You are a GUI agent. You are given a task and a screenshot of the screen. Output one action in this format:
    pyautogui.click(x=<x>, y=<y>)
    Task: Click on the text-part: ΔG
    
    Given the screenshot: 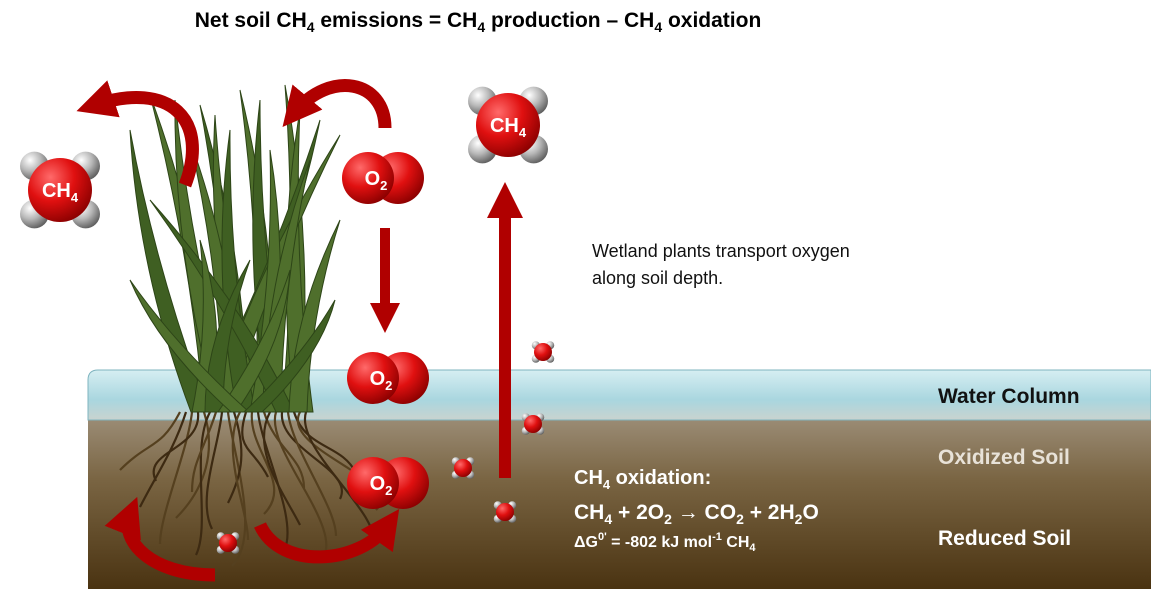 What is the action you would take?
    pyautogui.click(x=586, y=542)
    